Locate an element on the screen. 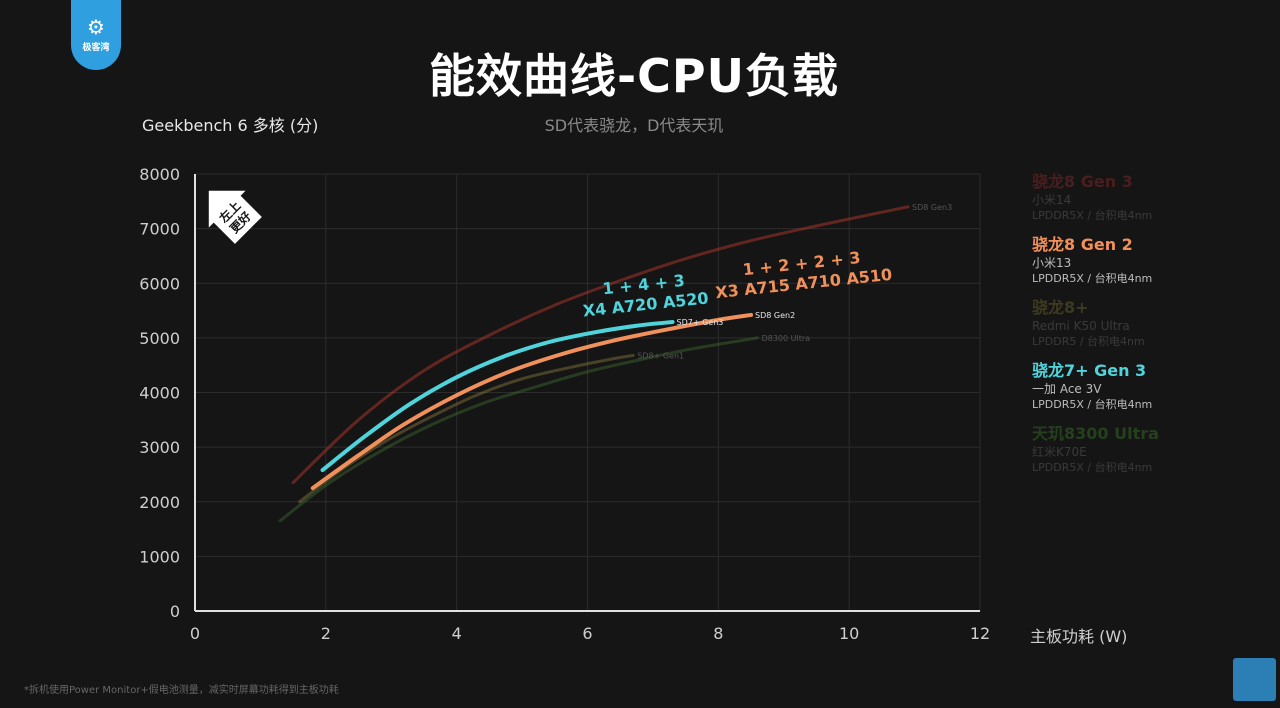  legend-chip-name: 骁龙8 Gen 2 is located at coordinates (1082, 244).